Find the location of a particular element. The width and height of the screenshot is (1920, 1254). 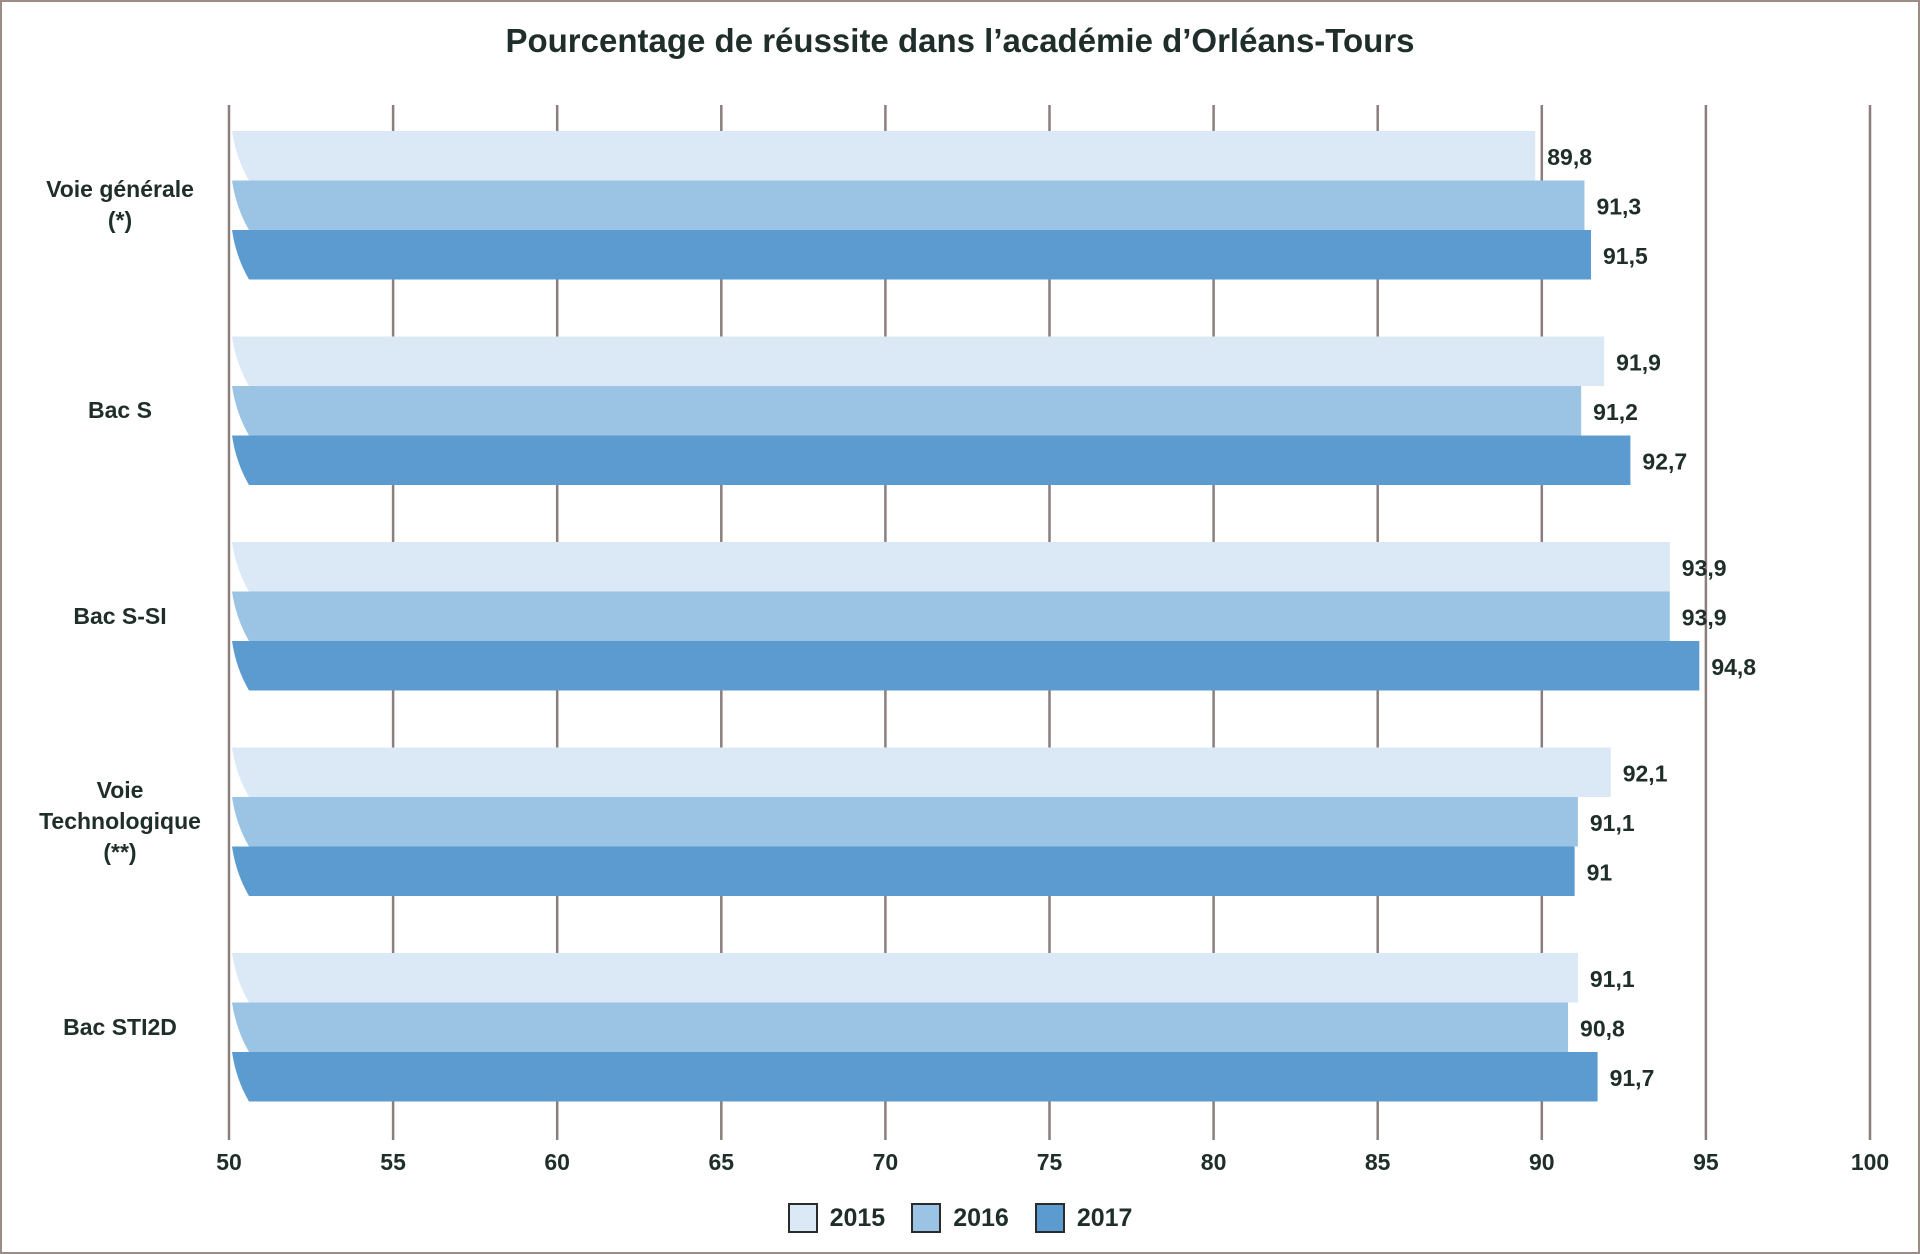

x-tick-label-60: 60 is located at coordinates (557, 1162).